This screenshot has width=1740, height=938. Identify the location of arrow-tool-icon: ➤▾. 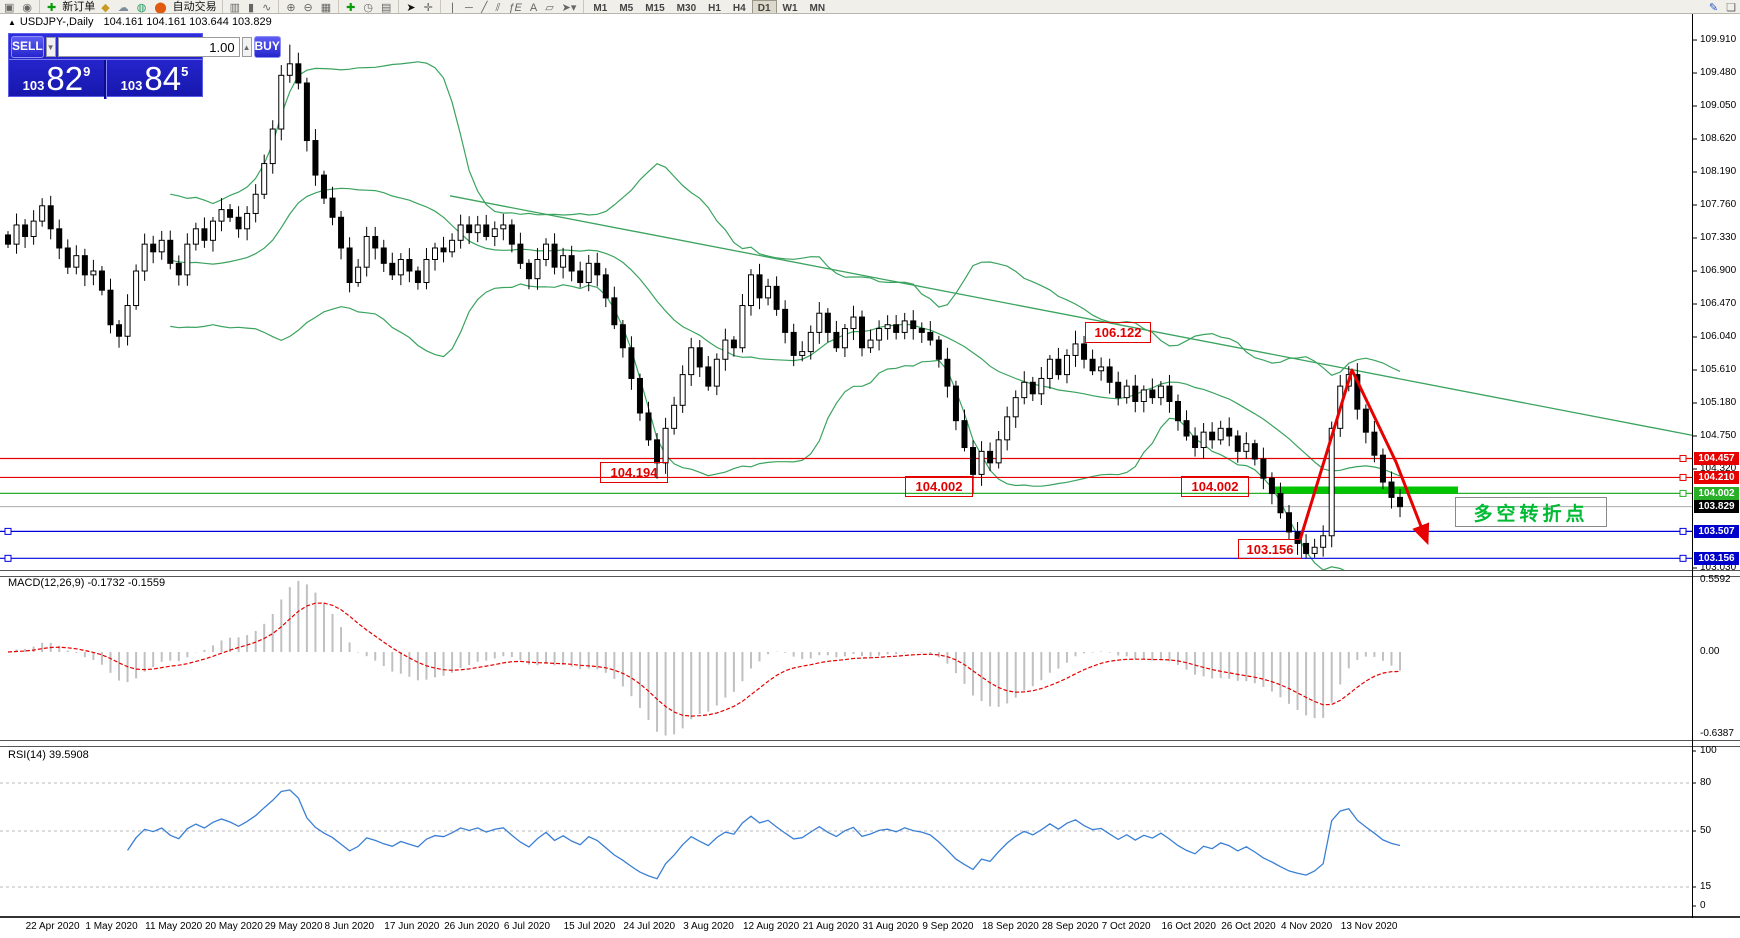
(569, 8).